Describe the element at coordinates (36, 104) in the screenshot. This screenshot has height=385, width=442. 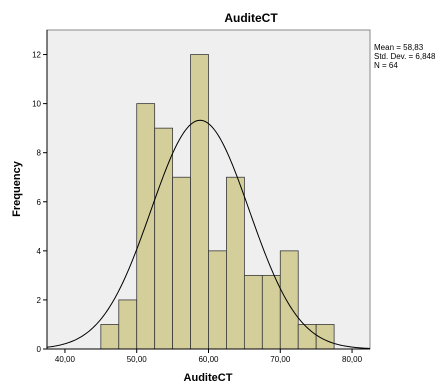
I see `y-tick-label: 10` at that location.